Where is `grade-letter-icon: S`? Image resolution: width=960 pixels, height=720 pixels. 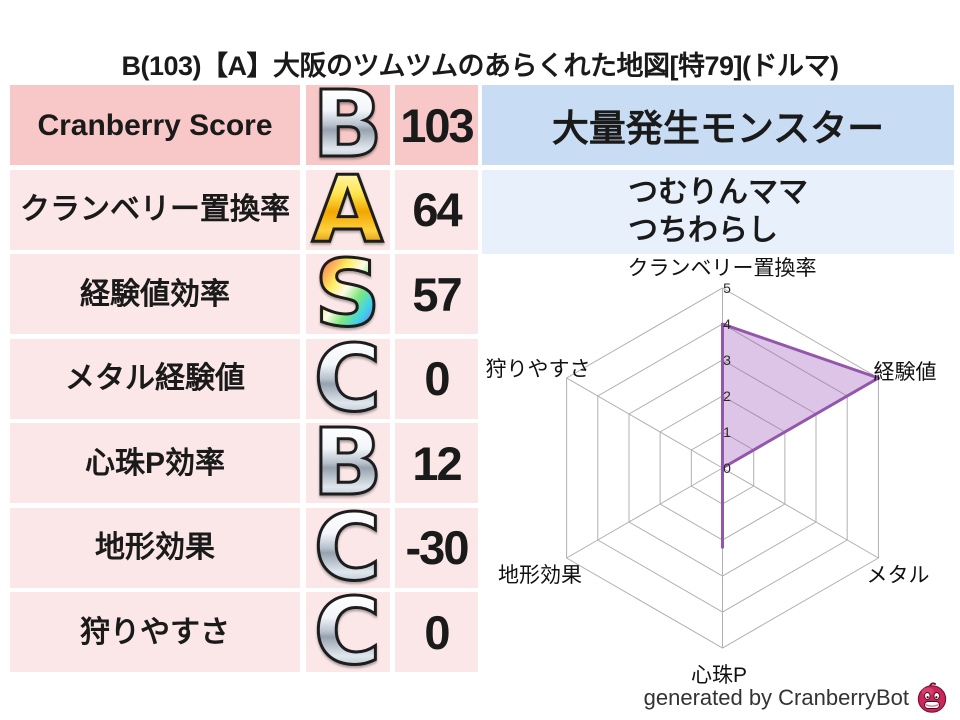
grade-letter-icon: S is located at coordinates (347, 293).